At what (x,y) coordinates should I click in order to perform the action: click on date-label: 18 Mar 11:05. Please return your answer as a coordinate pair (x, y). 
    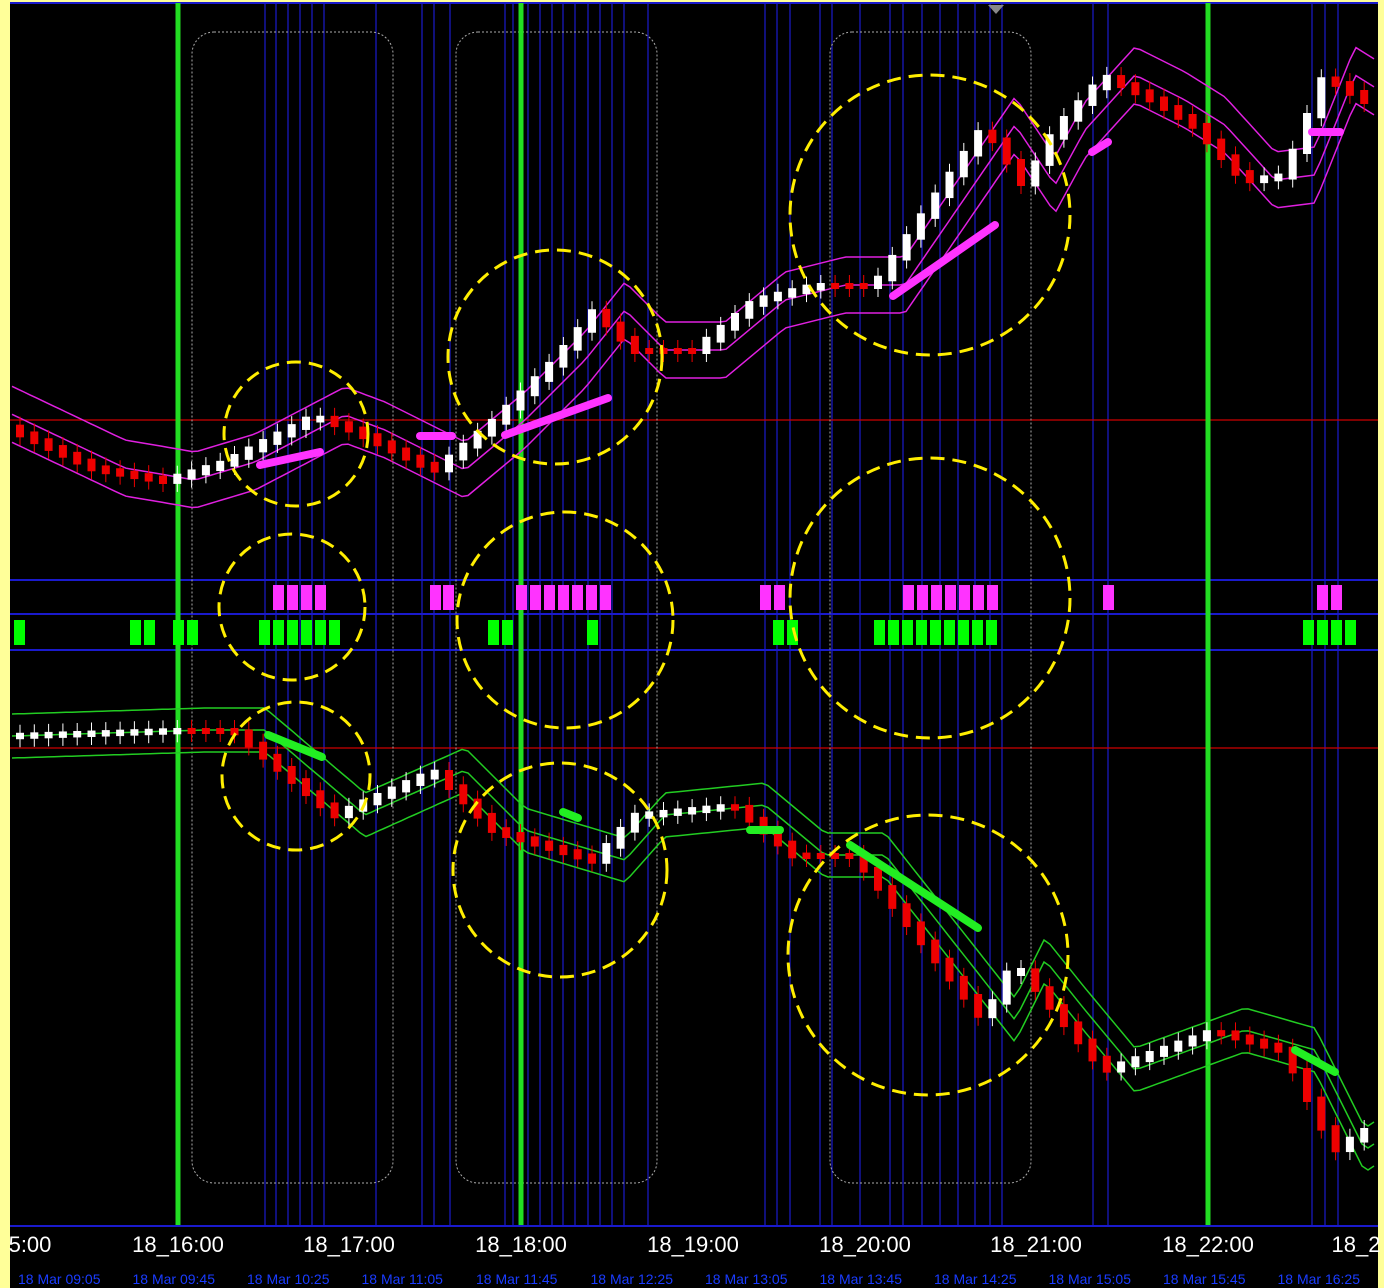
    Looking at the image, I should click on (403, 1279).